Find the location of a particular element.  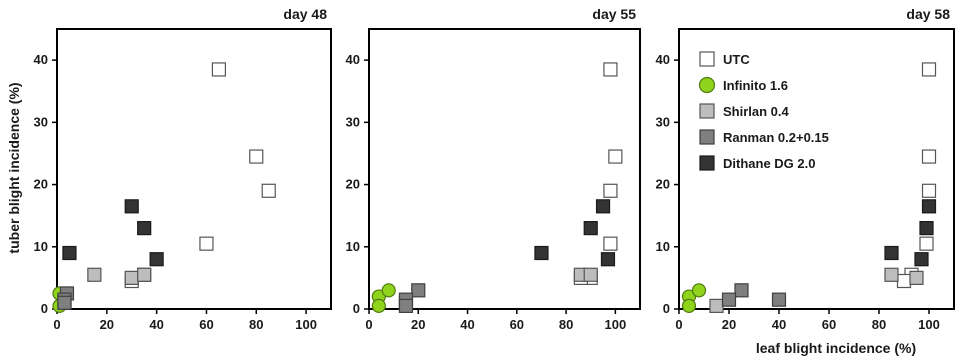

panel-title: day 55 is located at coordinates (614, 14).